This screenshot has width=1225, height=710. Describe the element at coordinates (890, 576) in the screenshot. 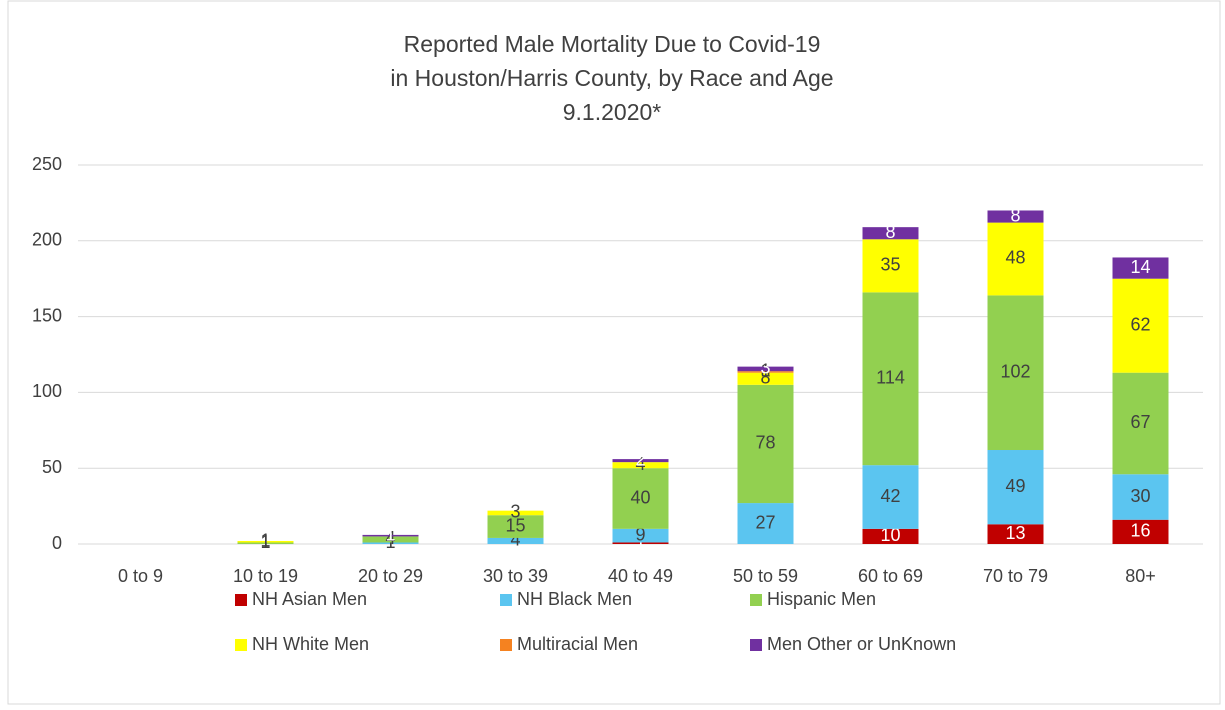

I see `x-tick-label: 60 to 69` at that location.